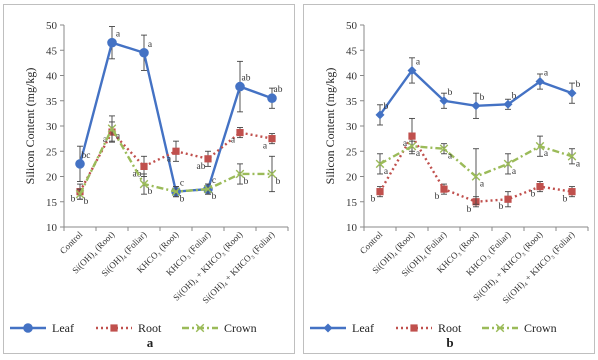 The image size is (598, 360). Describe the element at coordinates (175, 117) in the screenshot. I see `series-line-leaf` at that location.